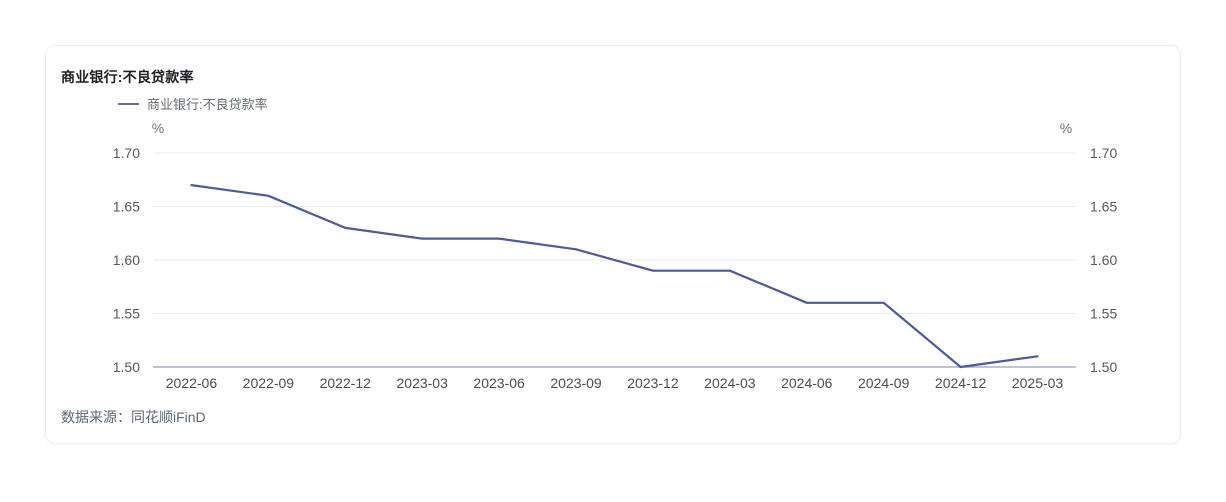  Describe the element at coordinates (1103, 260) in the screenshot. I see `y-axis-tick-right: 1.60` at that location.